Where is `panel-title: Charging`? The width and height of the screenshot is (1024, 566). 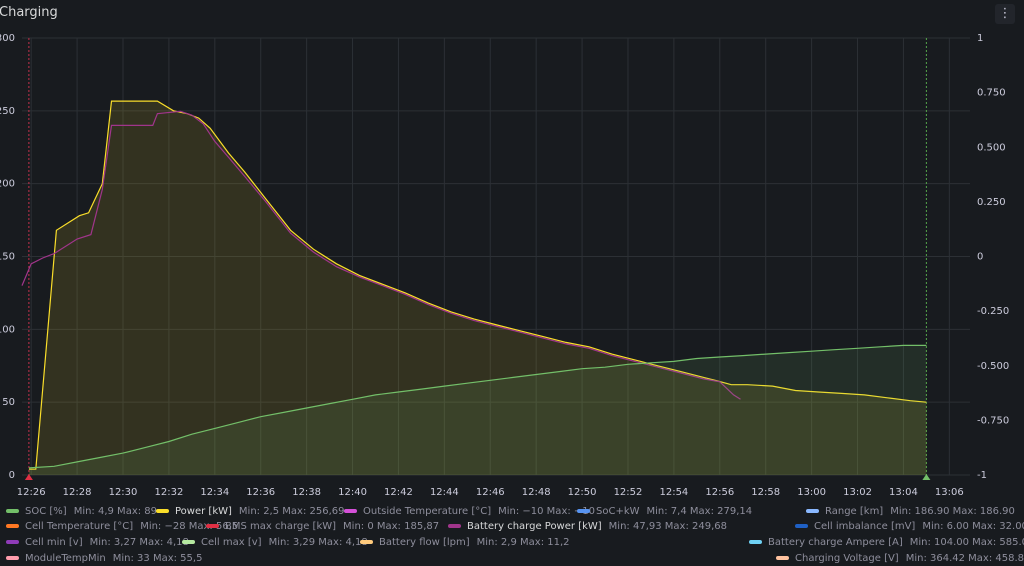
panel-title: Charging is located at coordinates (29, 12).